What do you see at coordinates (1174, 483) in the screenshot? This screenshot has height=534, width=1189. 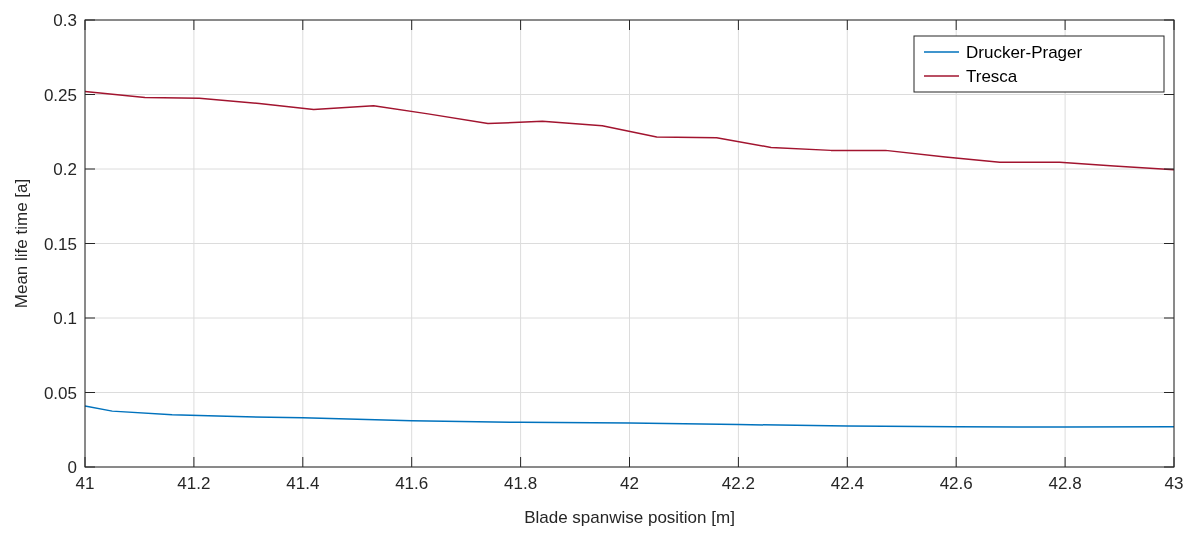 I see `x-tick-label: 43` at bounding box center [1174, 483].